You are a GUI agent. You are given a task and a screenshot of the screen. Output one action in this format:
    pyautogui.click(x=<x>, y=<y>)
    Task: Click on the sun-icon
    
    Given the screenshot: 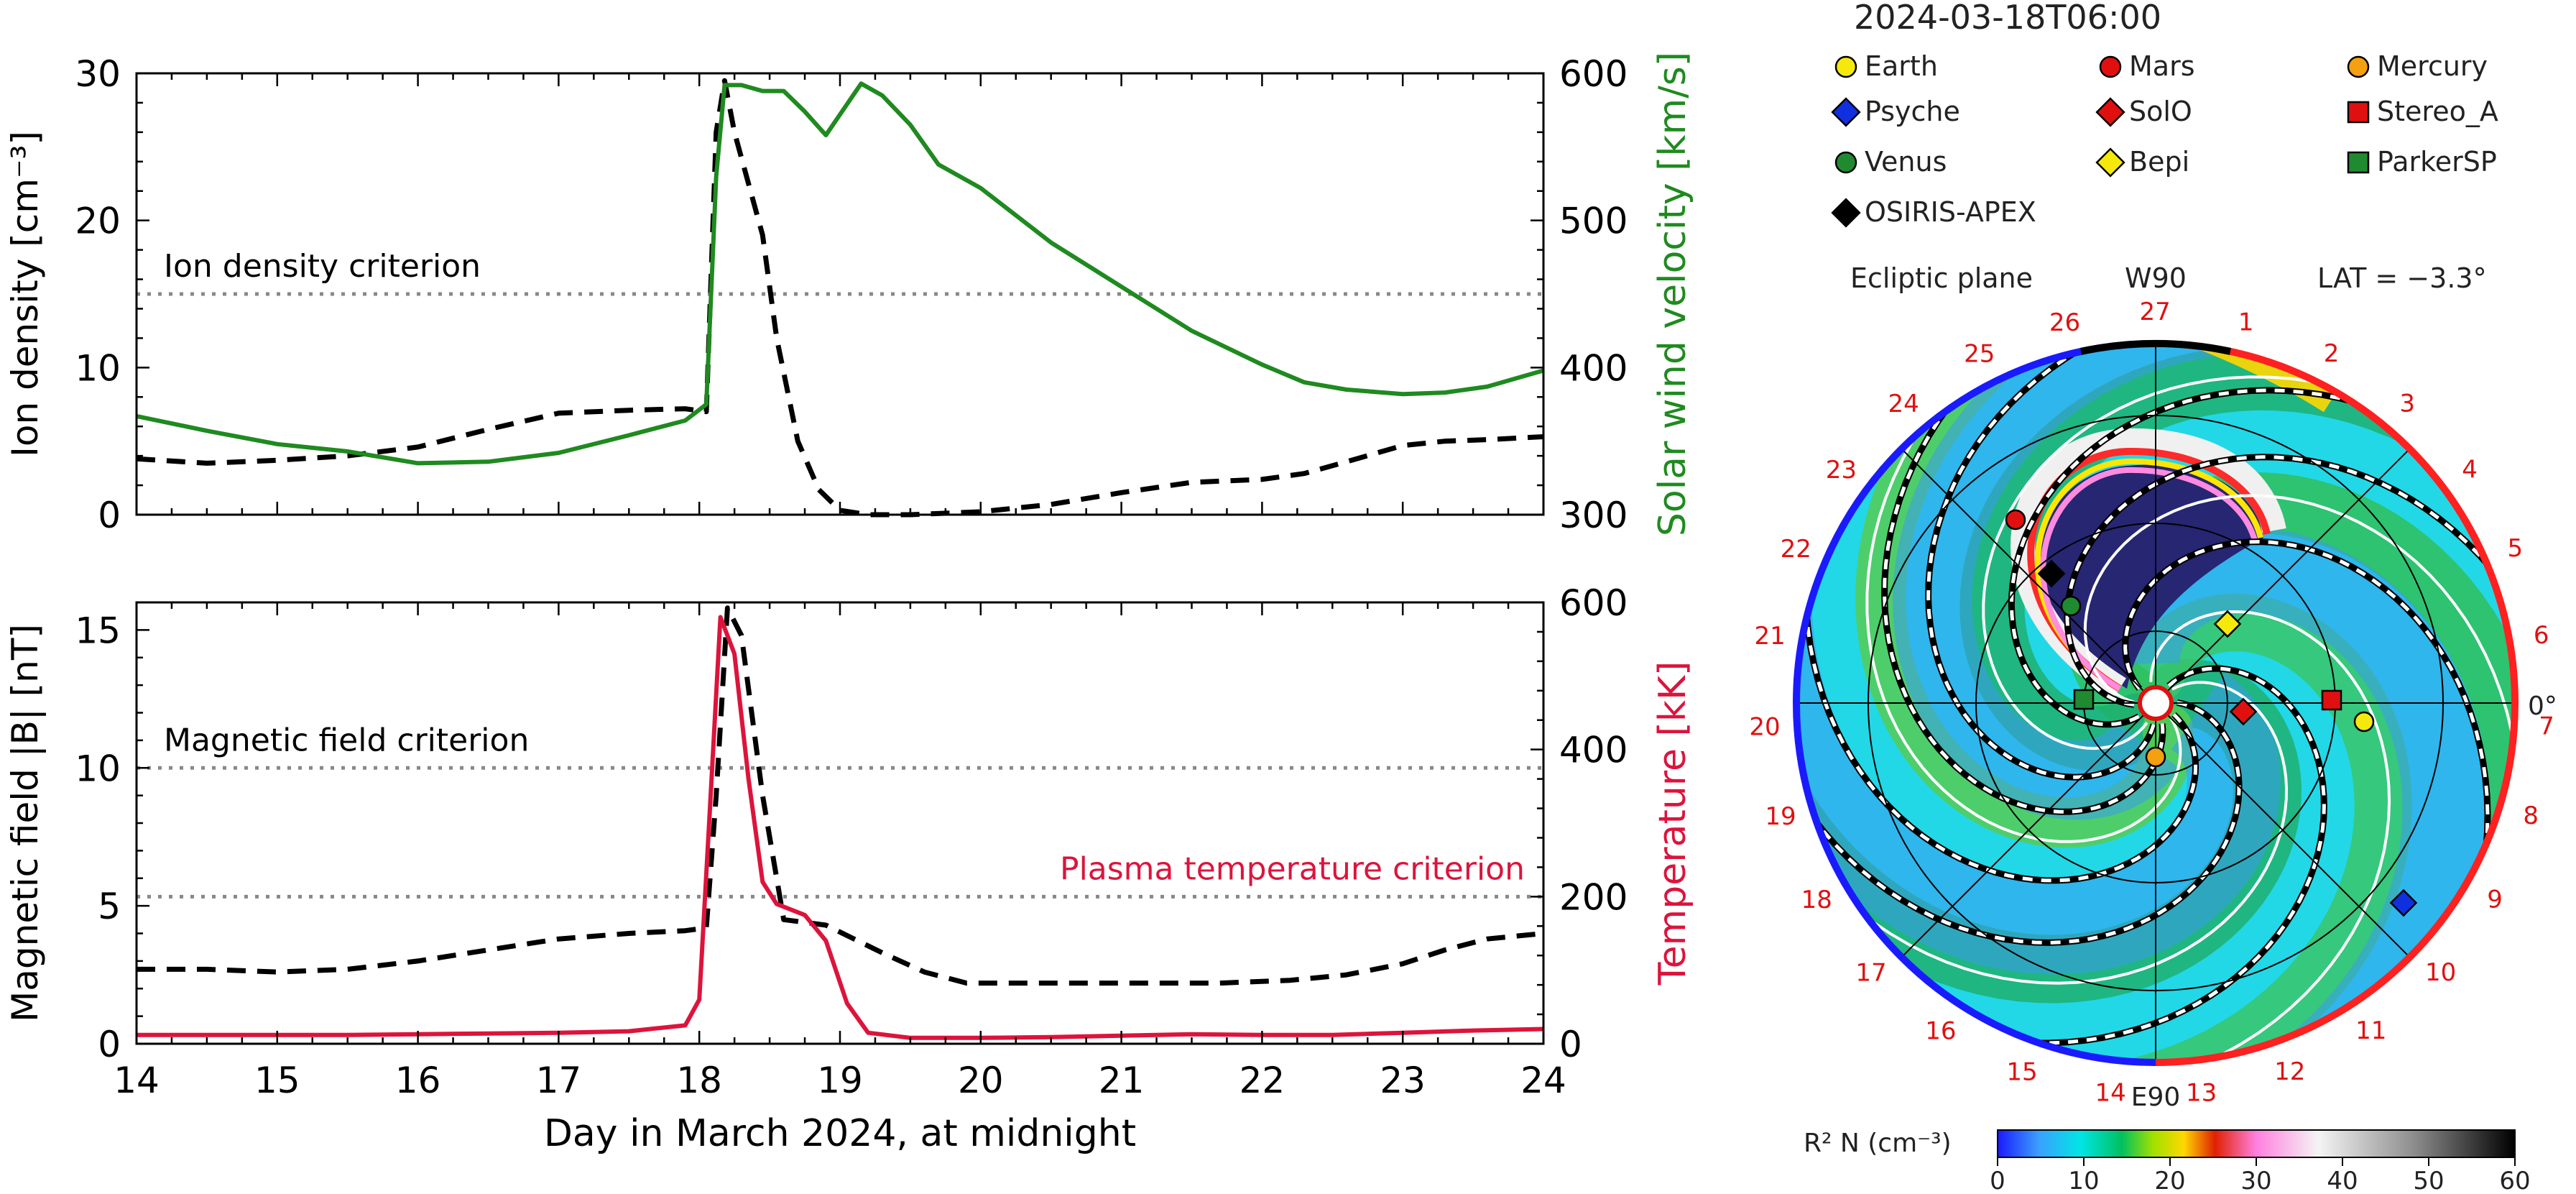 What is the action you would take?
    pyautogui.click(x=2156, y=703)
    